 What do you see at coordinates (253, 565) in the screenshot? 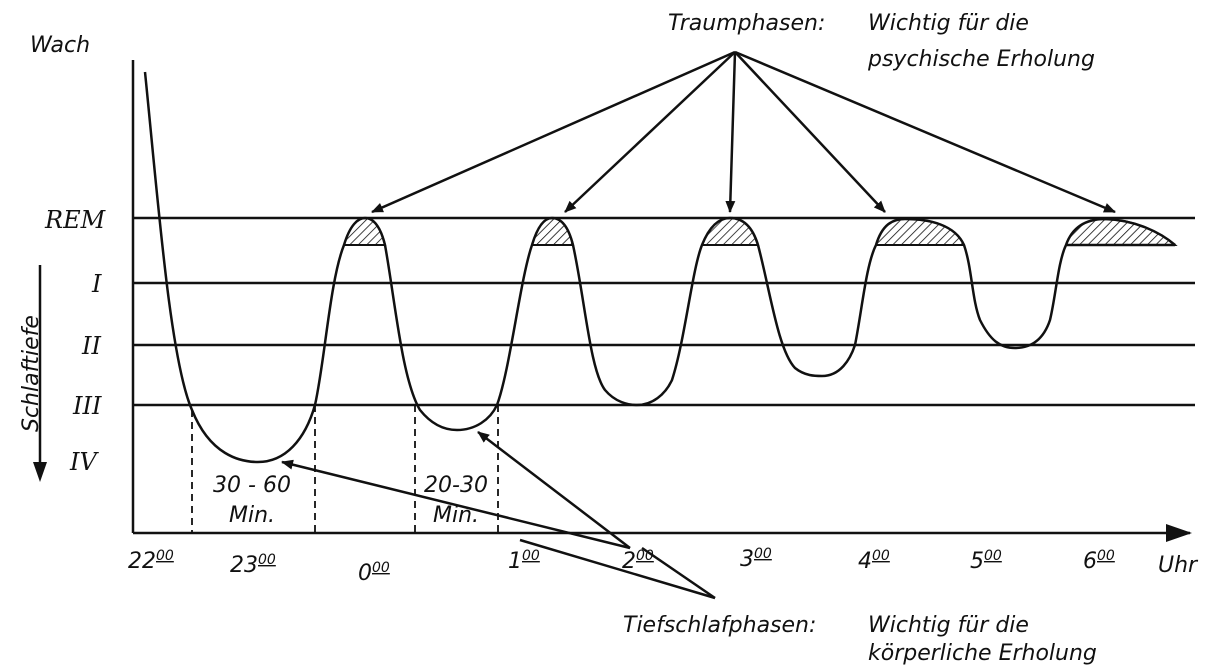
I see `hour-label: 2300` at bounding box center [253, 565].